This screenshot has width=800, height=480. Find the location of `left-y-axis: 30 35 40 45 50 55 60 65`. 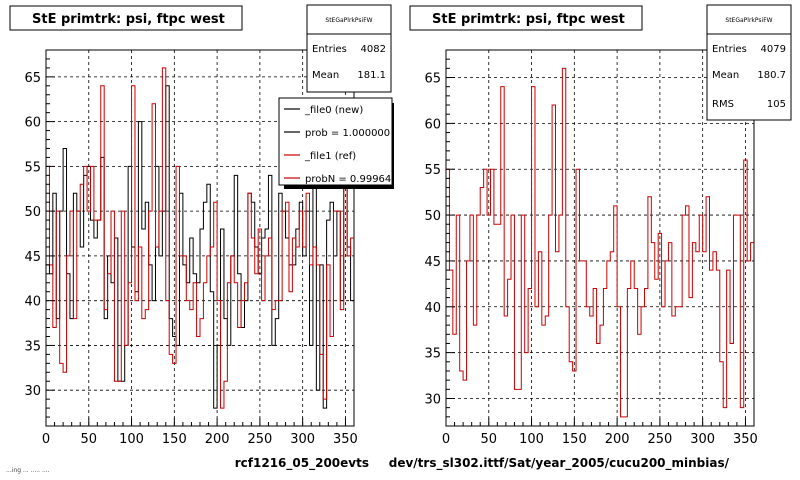

left-y-axis: 30 35 40 45 50 55 60 65 is located at coordinates (39, 238).